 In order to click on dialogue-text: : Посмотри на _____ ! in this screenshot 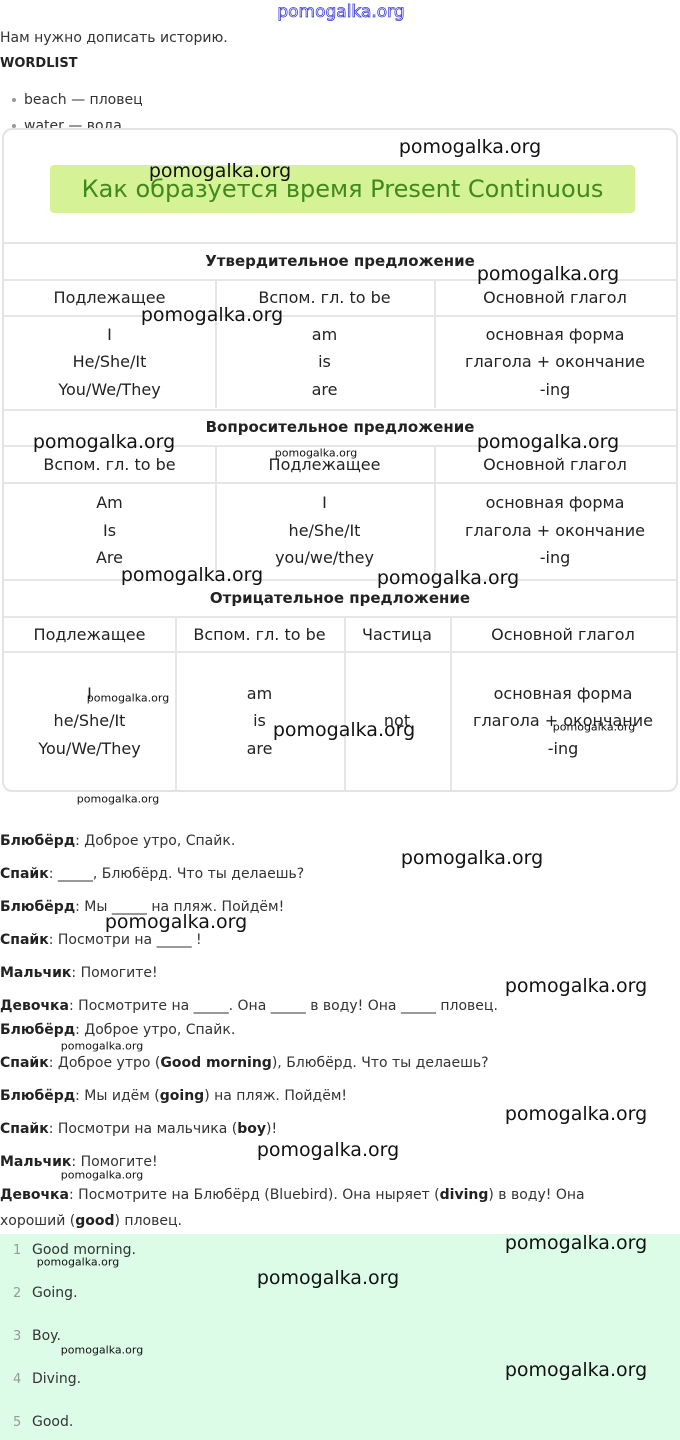, I will do `click(125, 940)`.